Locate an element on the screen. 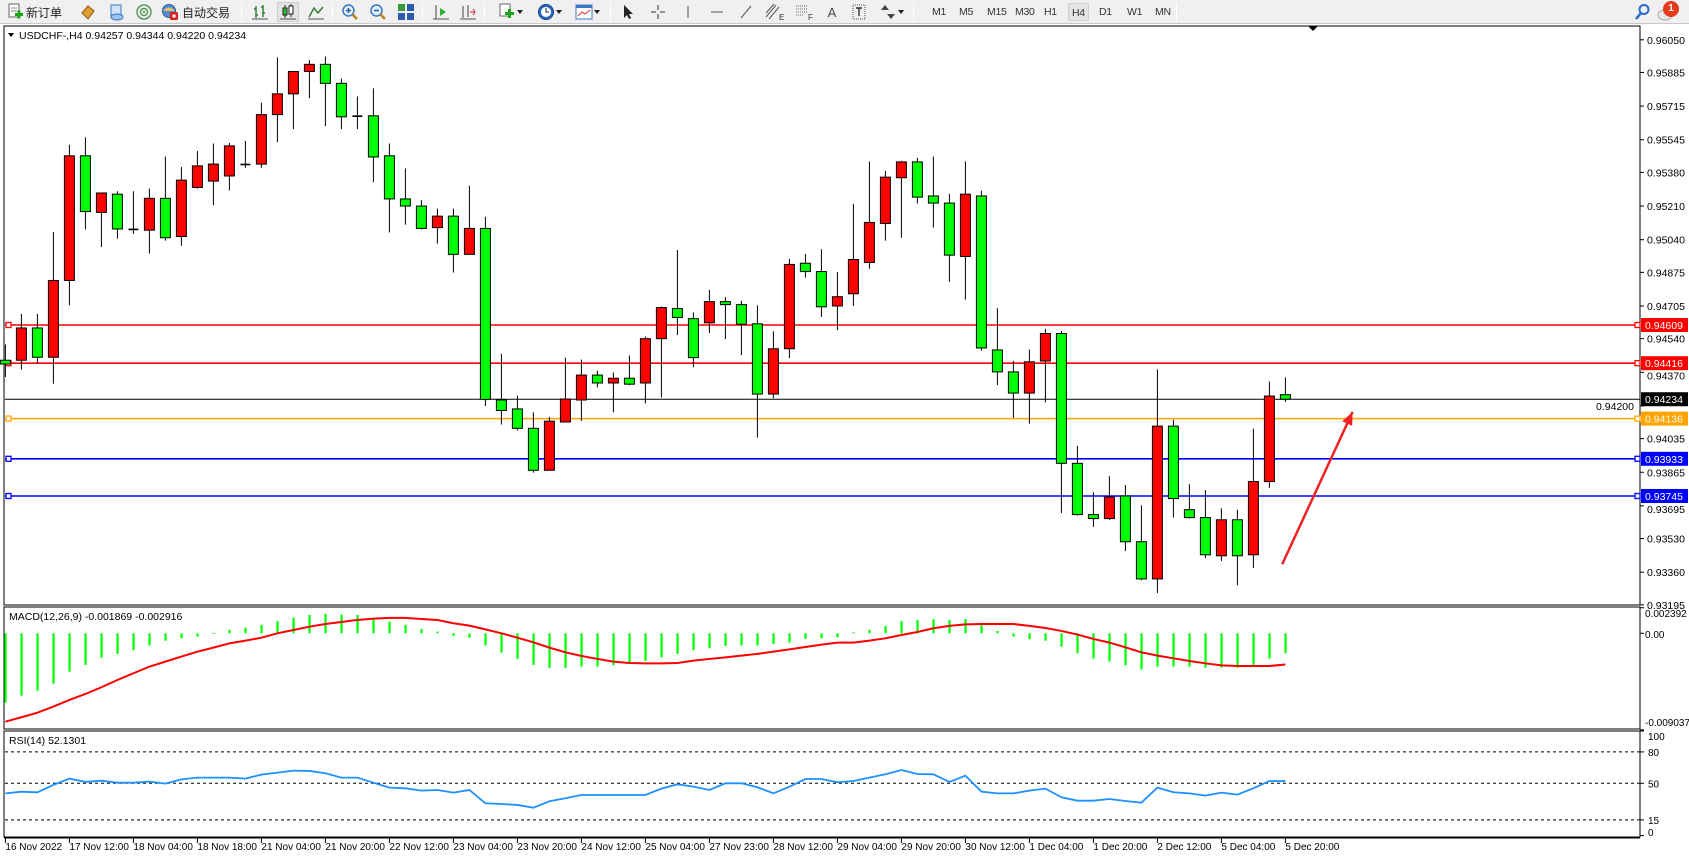 Image resolution: width=1689 pixels, height=859 pixels. cursor-button is located at coordinates (628, 12).